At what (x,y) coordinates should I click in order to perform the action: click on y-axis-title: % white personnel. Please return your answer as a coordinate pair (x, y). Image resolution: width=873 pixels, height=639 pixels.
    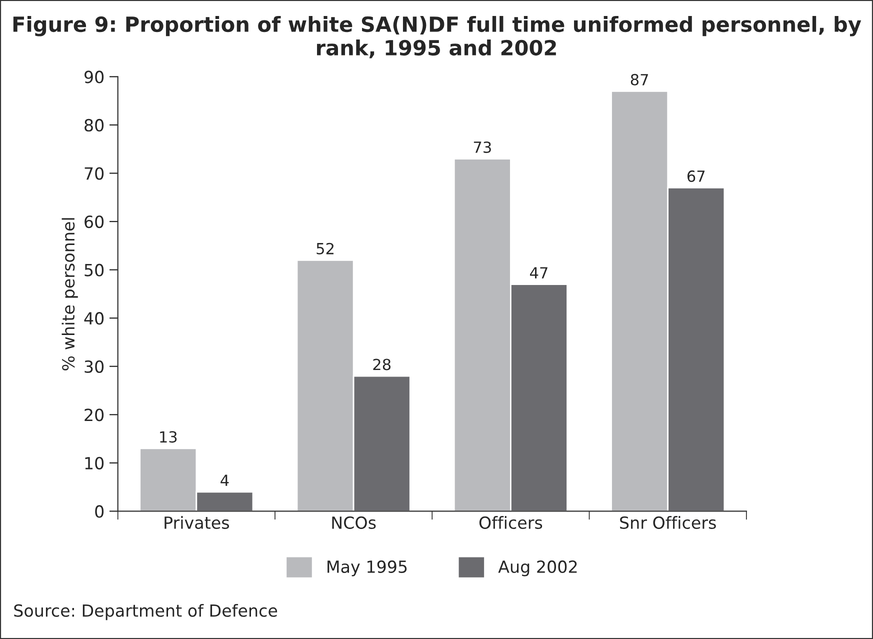
    Looking at the image, I should click on (70, 294).